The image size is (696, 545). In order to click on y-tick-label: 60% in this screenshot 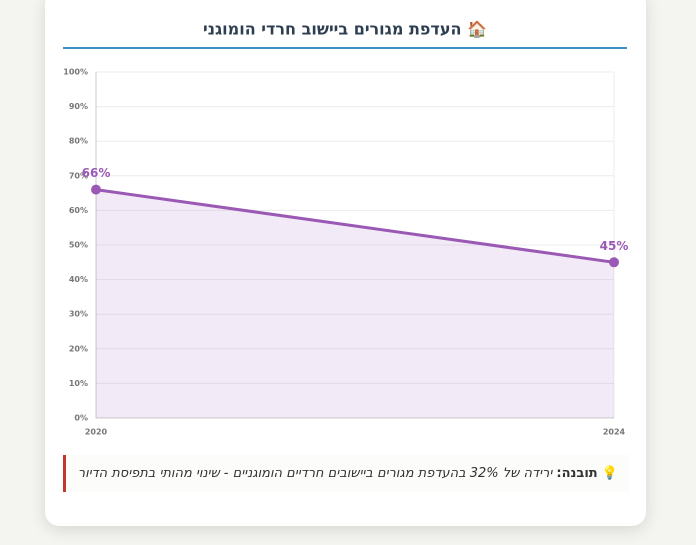, I will do `click(78, 210)`.